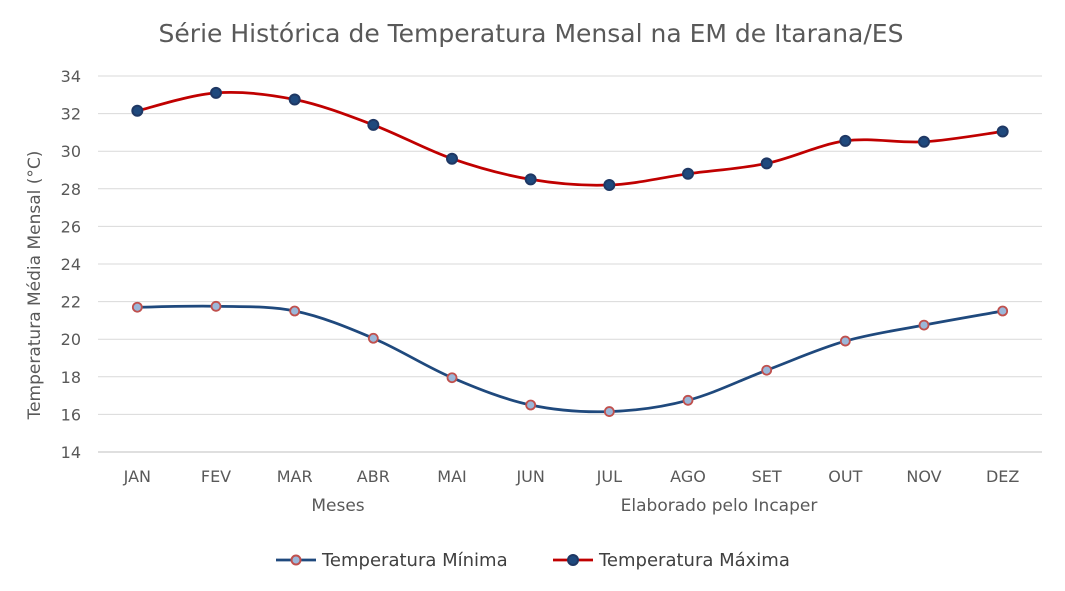 The height and width of the screenshot is (591, 1065). What do you see at coordinates (35, 286) in the screenshot?
I see `y-axis-label: Temperatura Média Mensal (°C)` at bounding box center [35, 286].